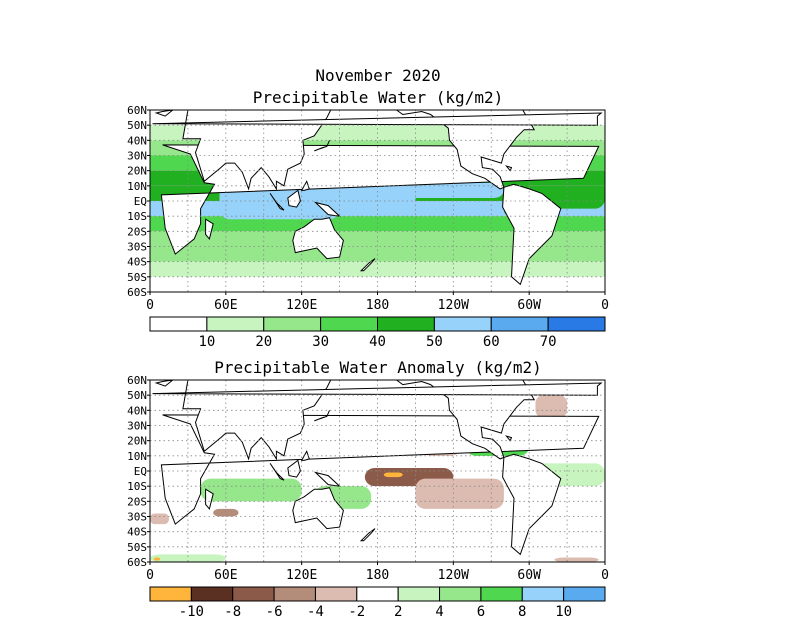 The width and height of the screenshot is (800, 618). What do you see at coordinates (315, 611) in the screenshot?
I see `colorbar-label: -4` at bounding box center [315, 611].